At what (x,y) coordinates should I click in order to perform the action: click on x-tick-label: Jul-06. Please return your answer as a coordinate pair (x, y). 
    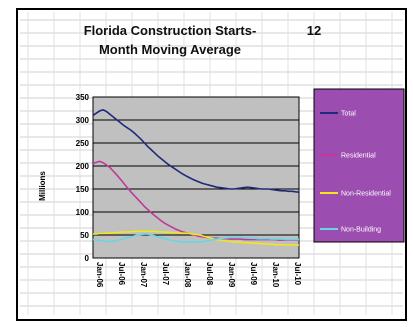
    Looking at the image, I should click on (121, 274).